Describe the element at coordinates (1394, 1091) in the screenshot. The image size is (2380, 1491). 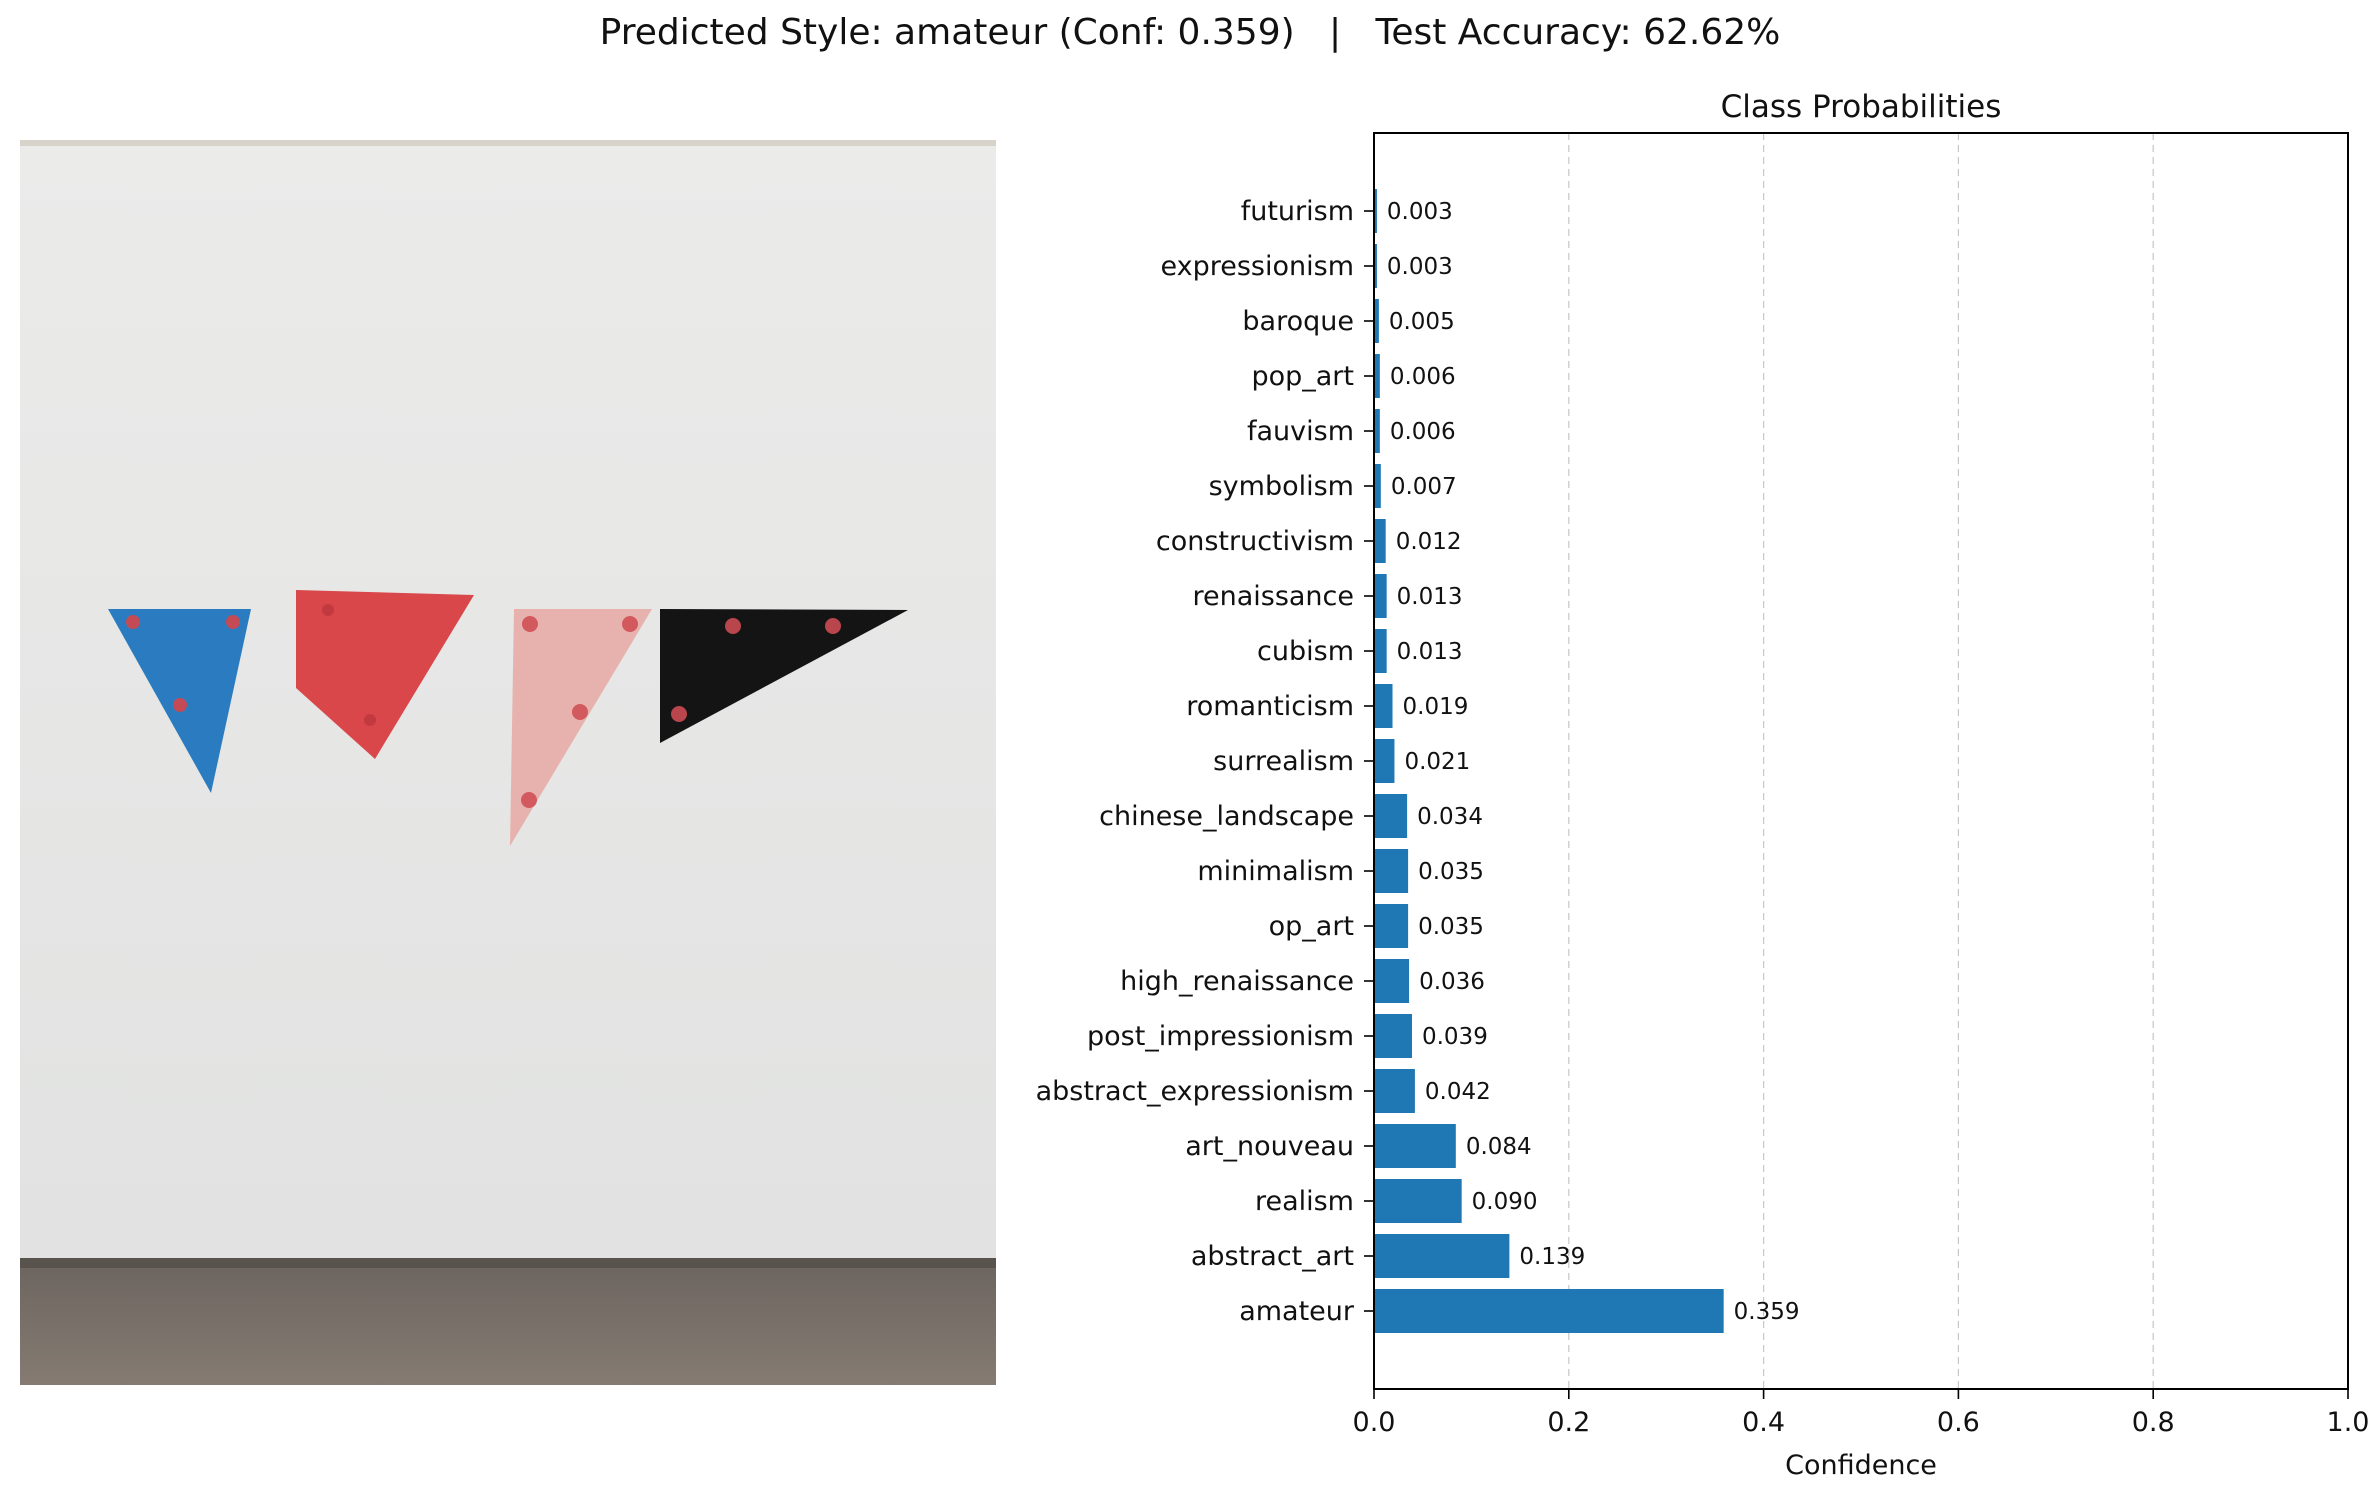
I see `bar-abstract_expressionism` at that location.